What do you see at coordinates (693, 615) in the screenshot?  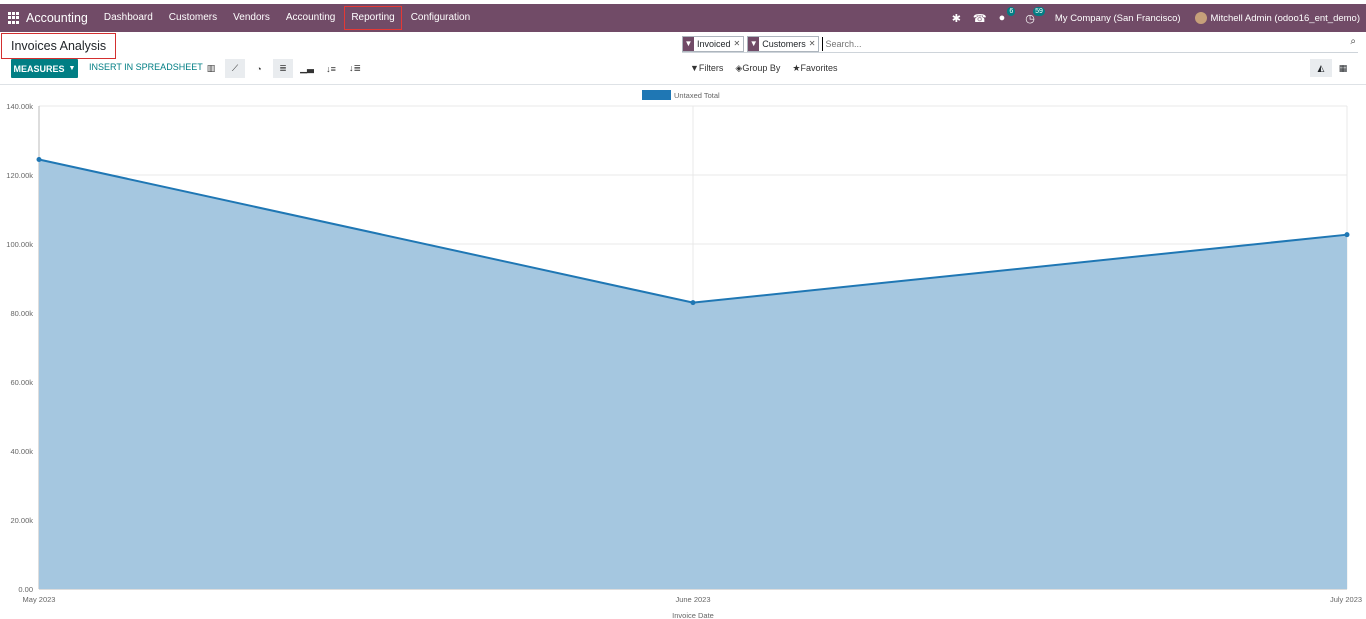 I see `x-axis-title: Invoice Date` at bounding box center [693, 615].